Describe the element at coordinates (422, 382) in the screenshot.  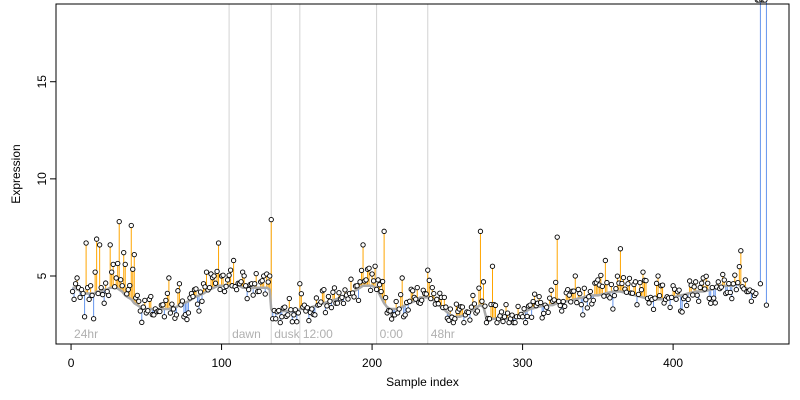
I see `x-axis-label: Sample index` at that location.